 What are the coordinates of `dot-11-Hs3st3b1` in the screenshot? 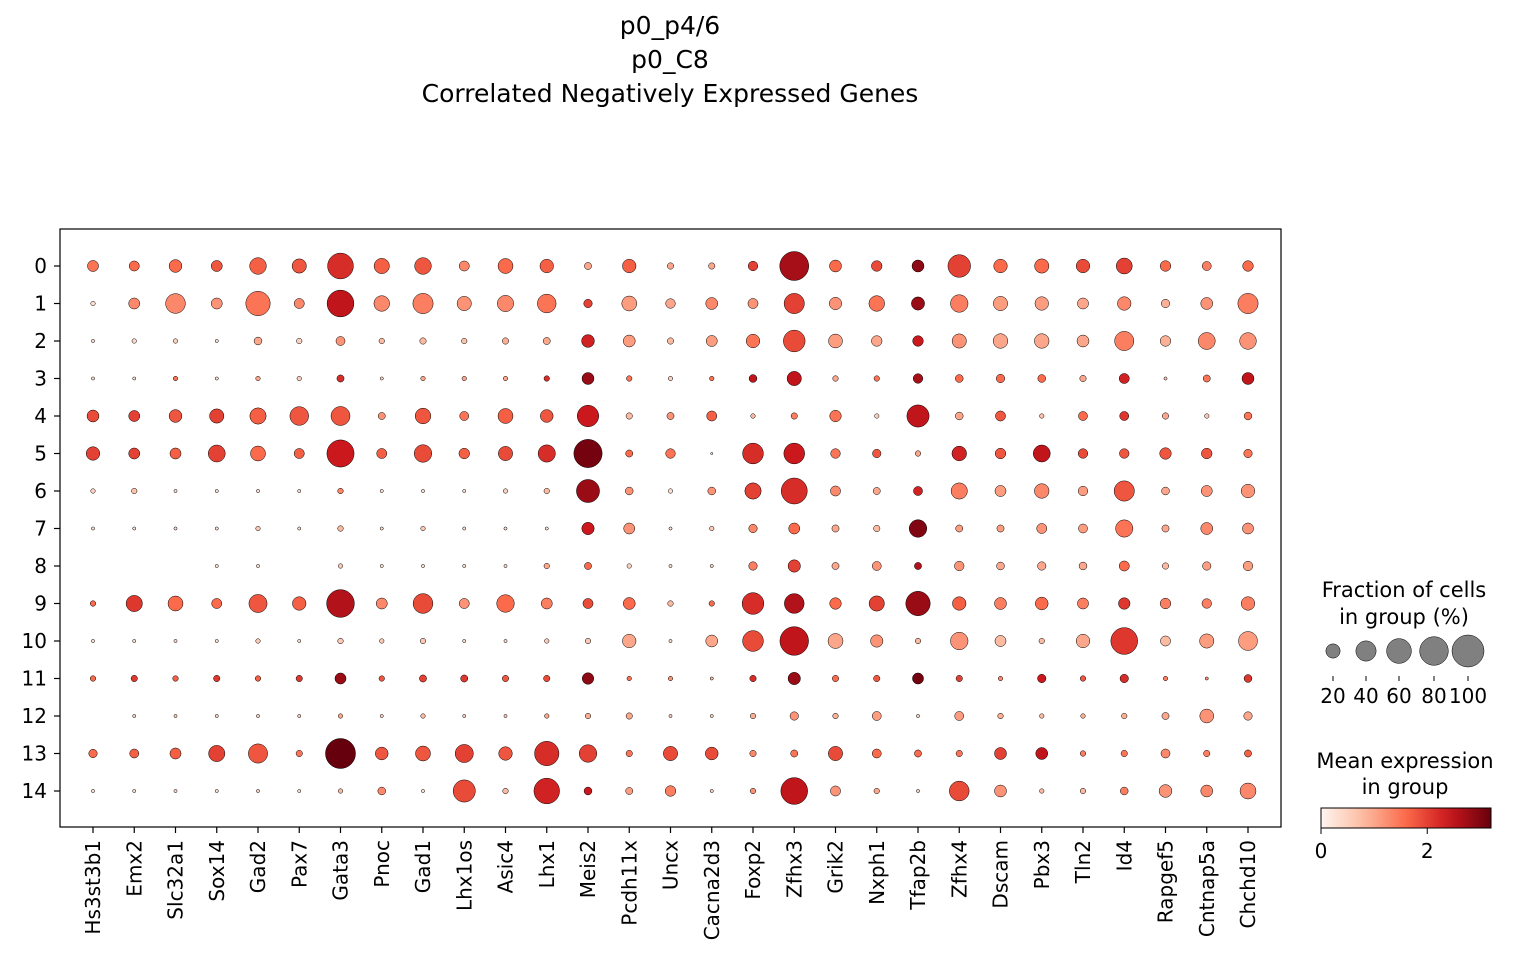 It's located at (93, 678).